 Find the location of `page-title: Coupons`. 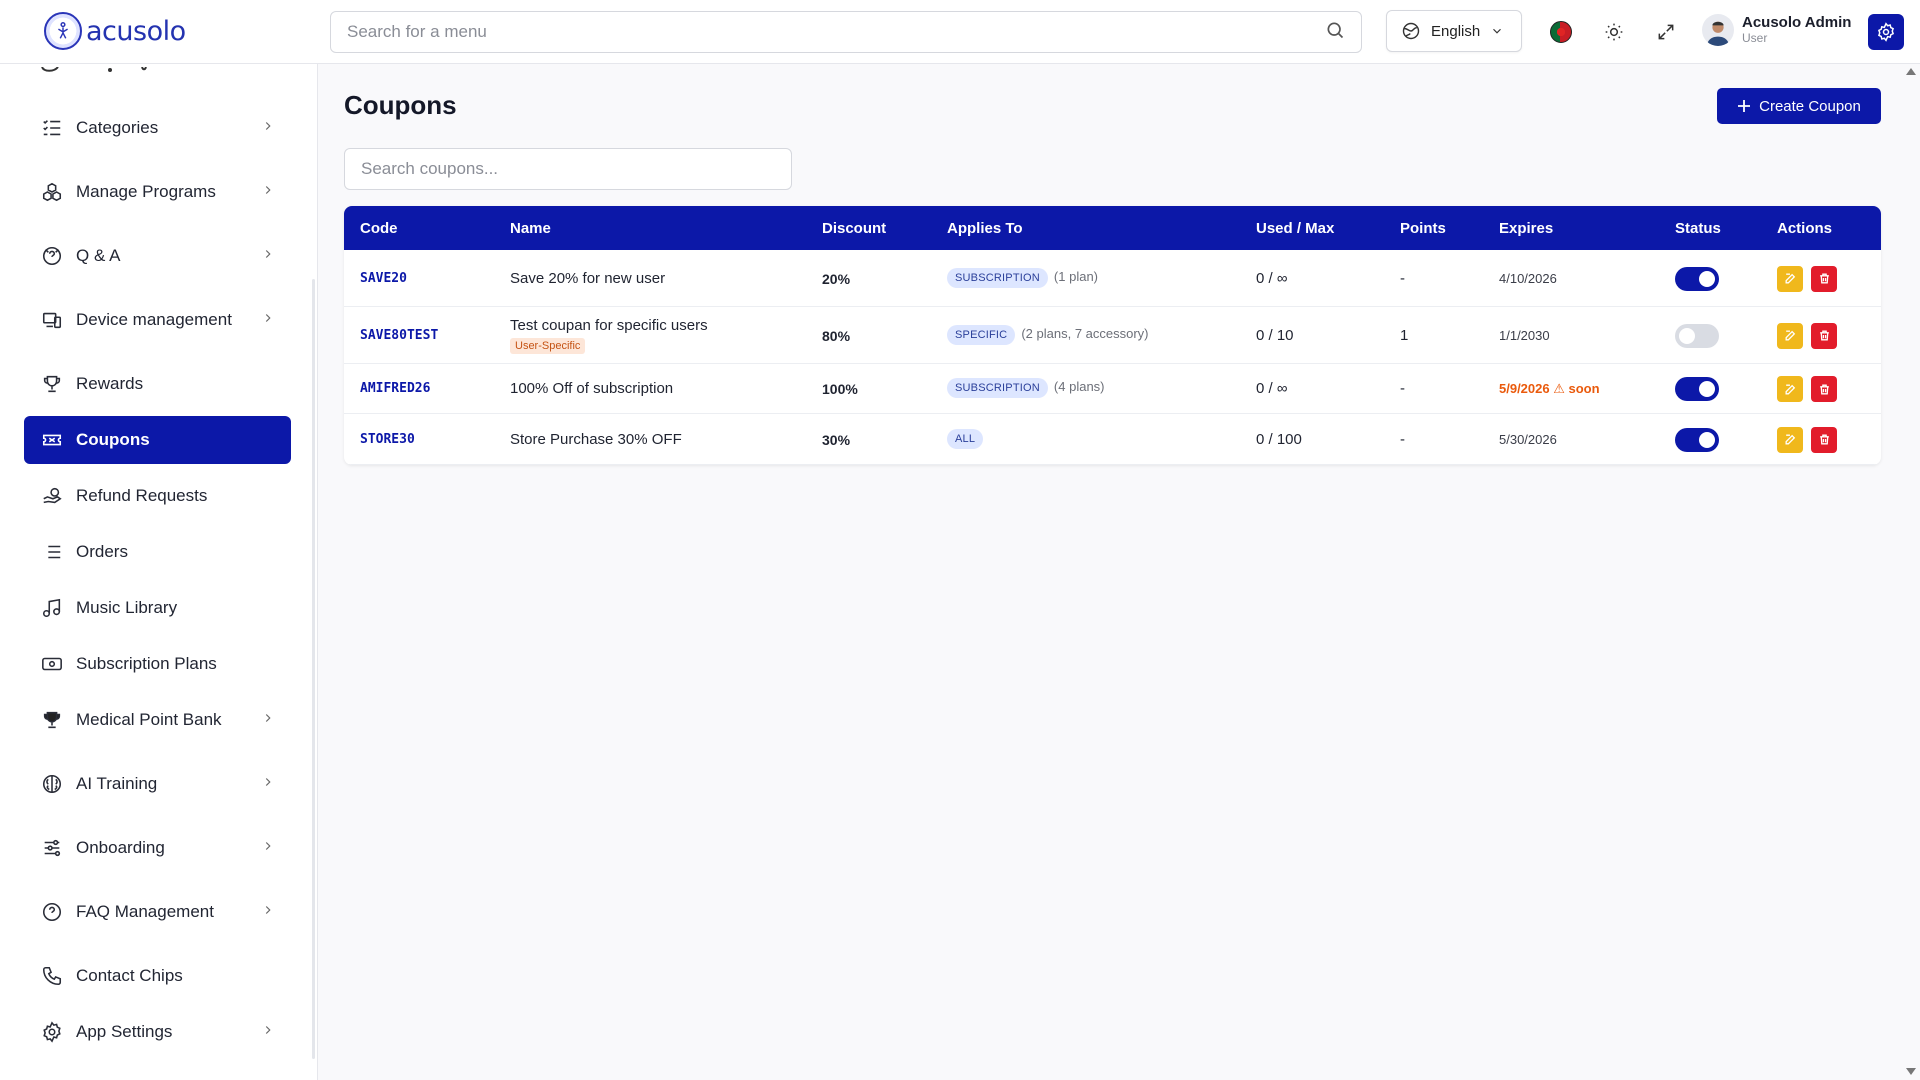

page-title: Coupons is located at coordinates (400, 105).